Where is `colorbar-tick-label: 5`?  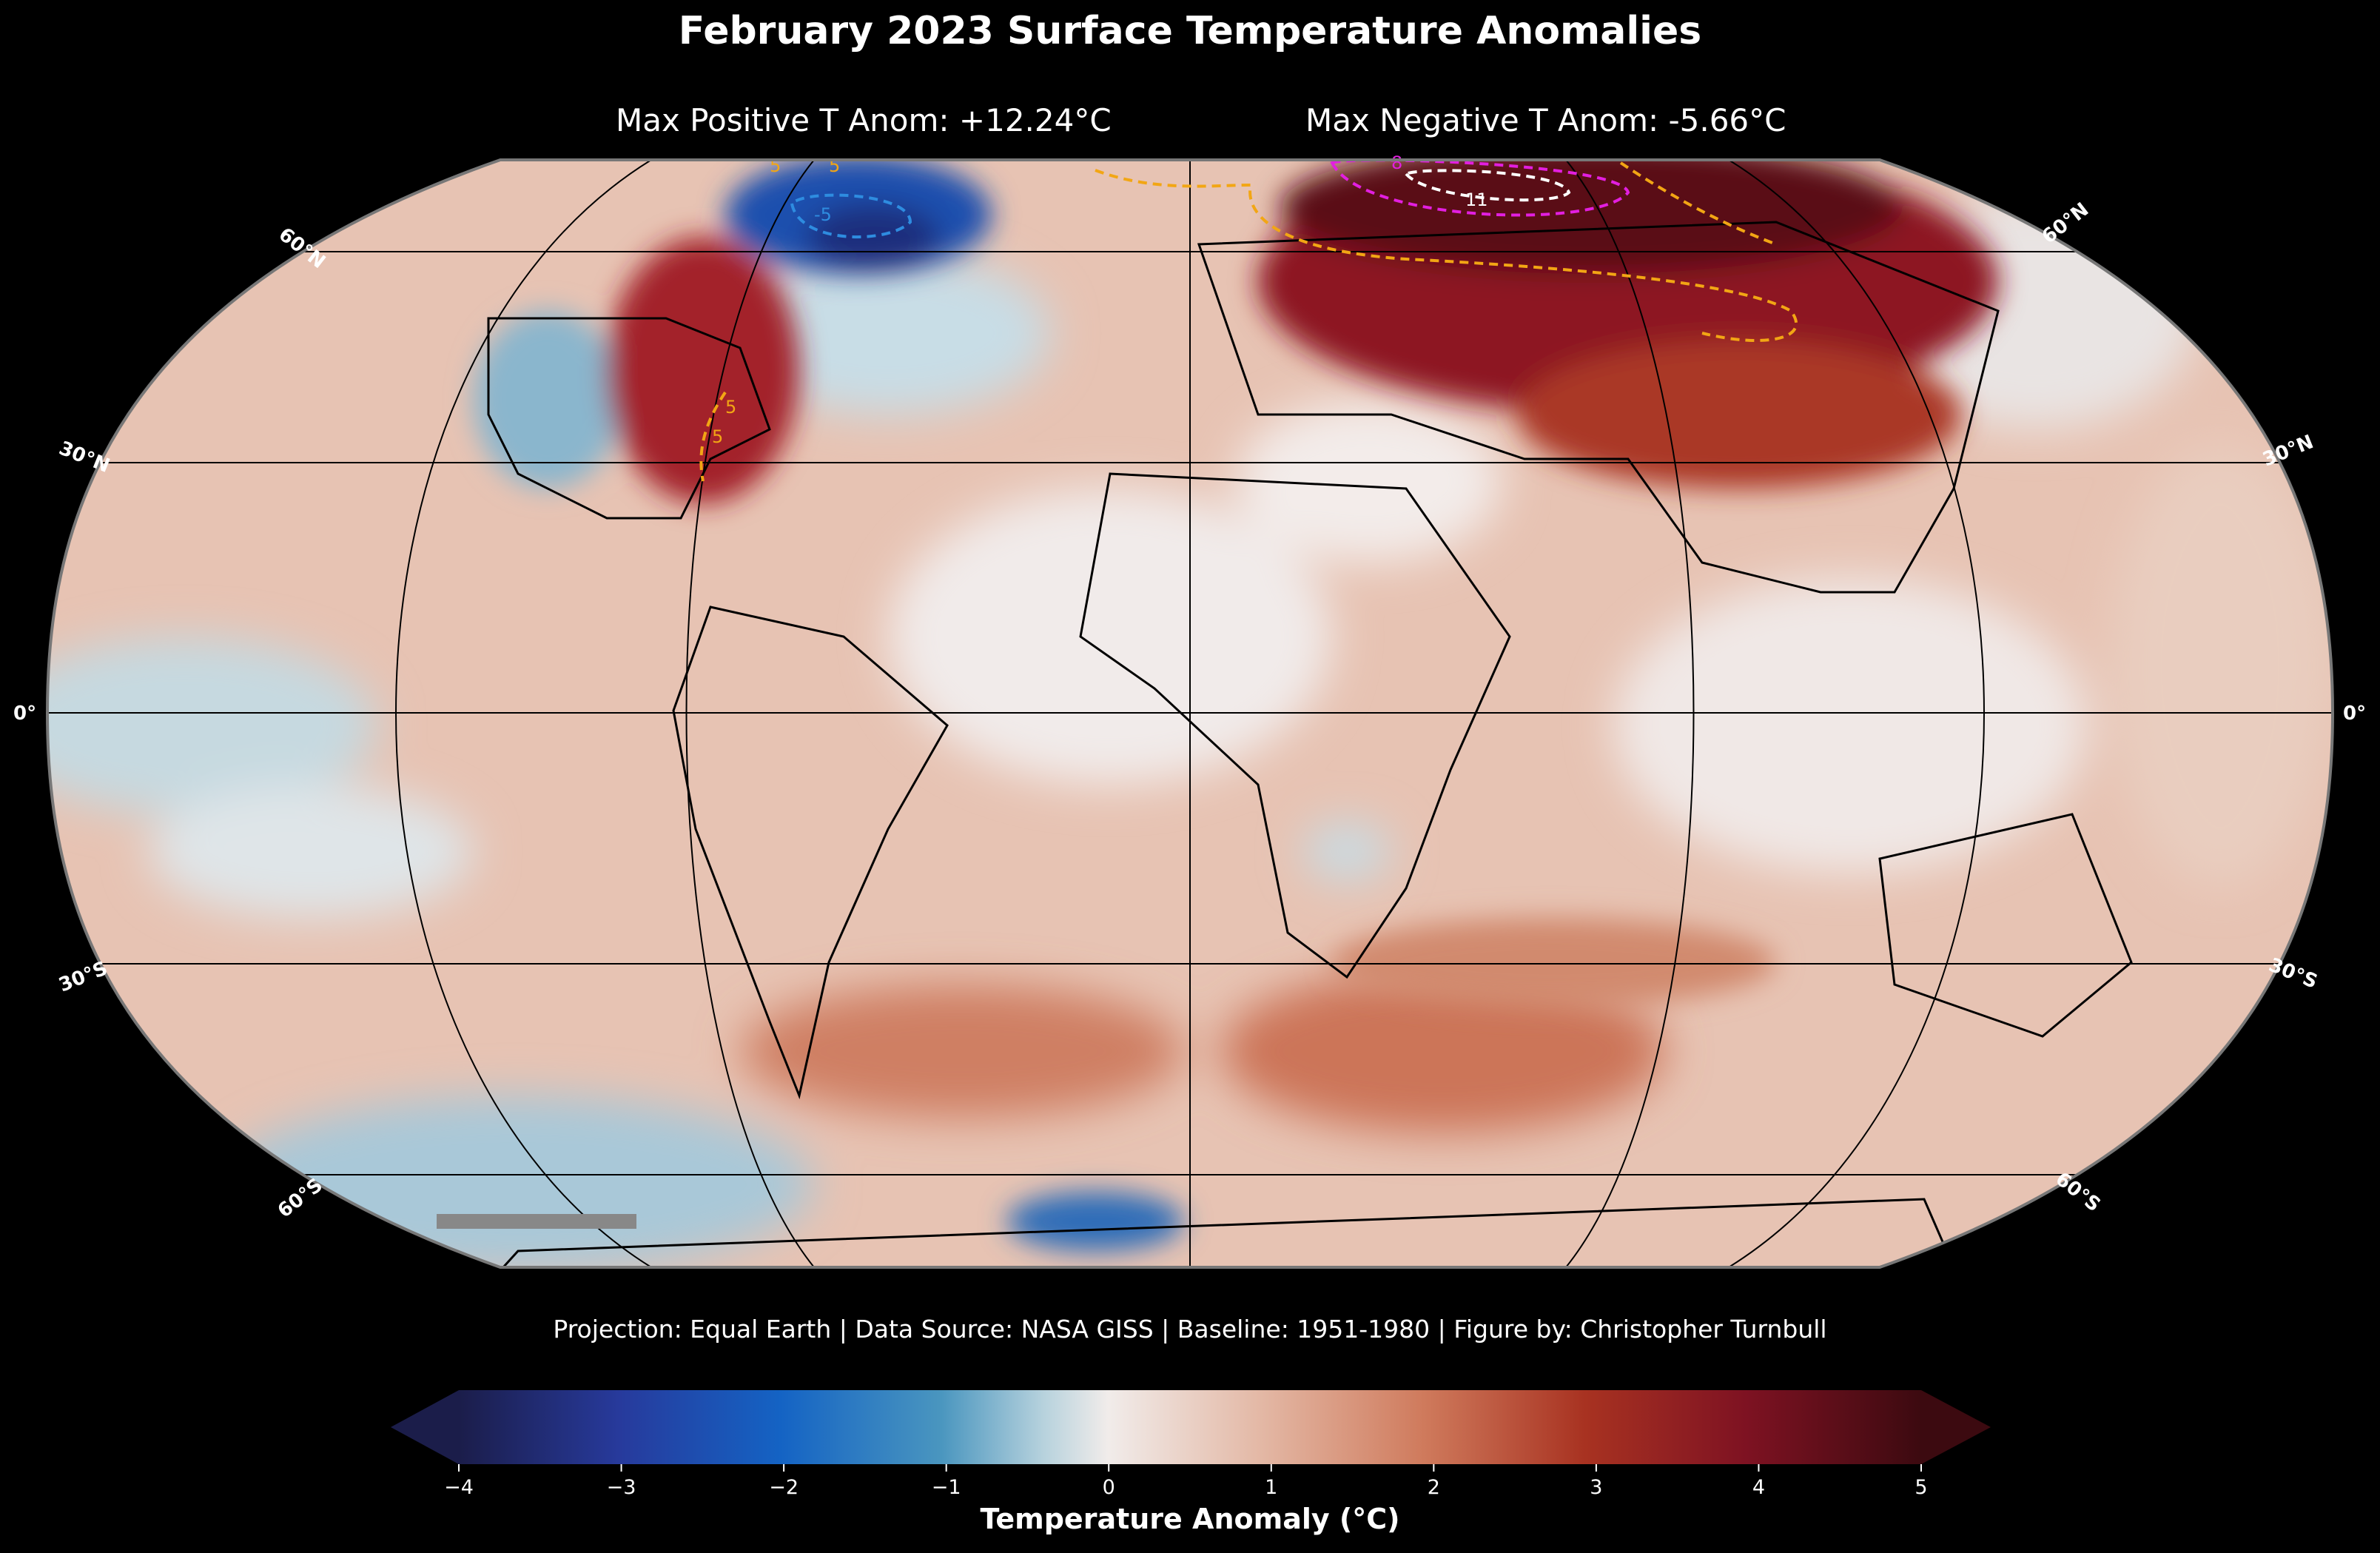
colorbar-tick-label: 5 is located at coordinates (1921, 1488).